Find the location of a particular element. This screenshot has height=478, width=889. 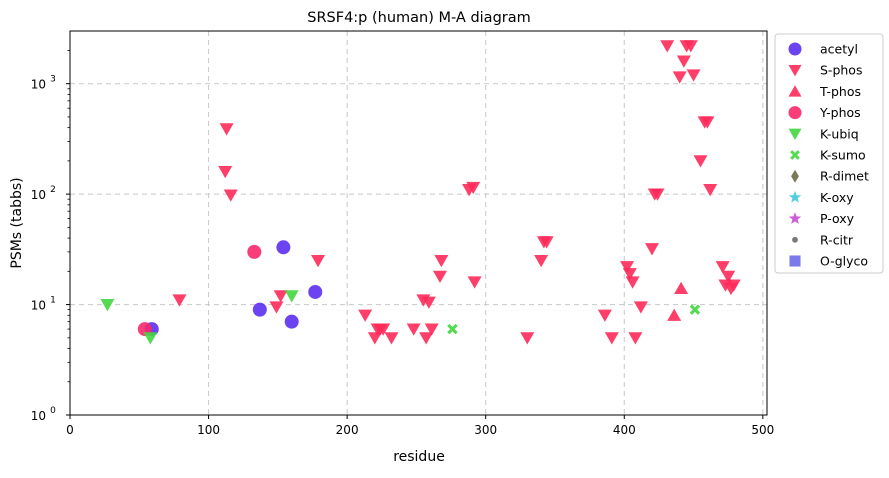

x-tick-label: 500 is located at coordinates (762, 430).